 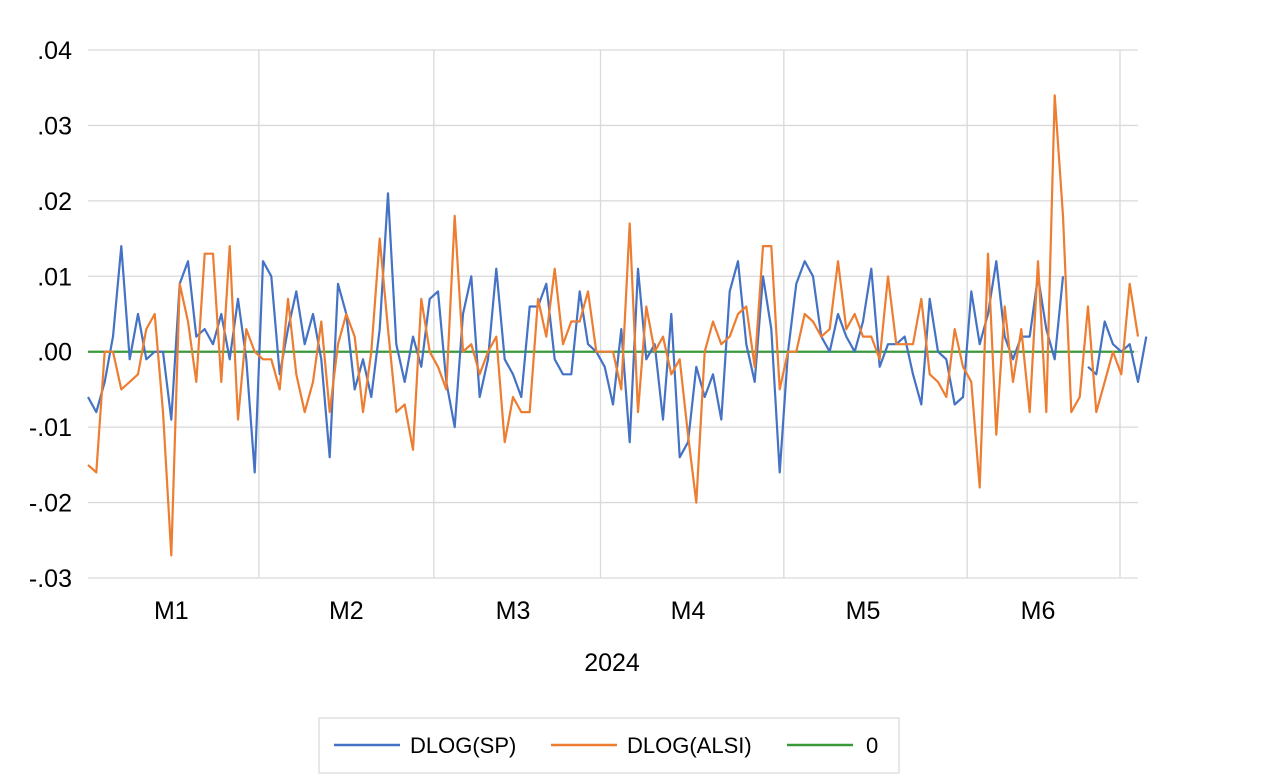 I want to click on legend: DLOG(SP) DLOG(ALSI) 0, so click(x=609, y=745).